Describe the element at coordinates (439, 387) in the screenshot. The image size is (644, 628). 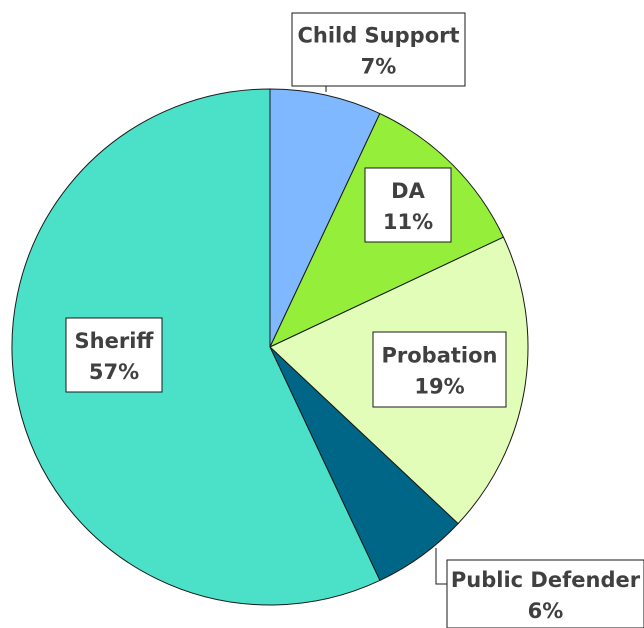
I see `slice-percent-label: 19%` at that location.